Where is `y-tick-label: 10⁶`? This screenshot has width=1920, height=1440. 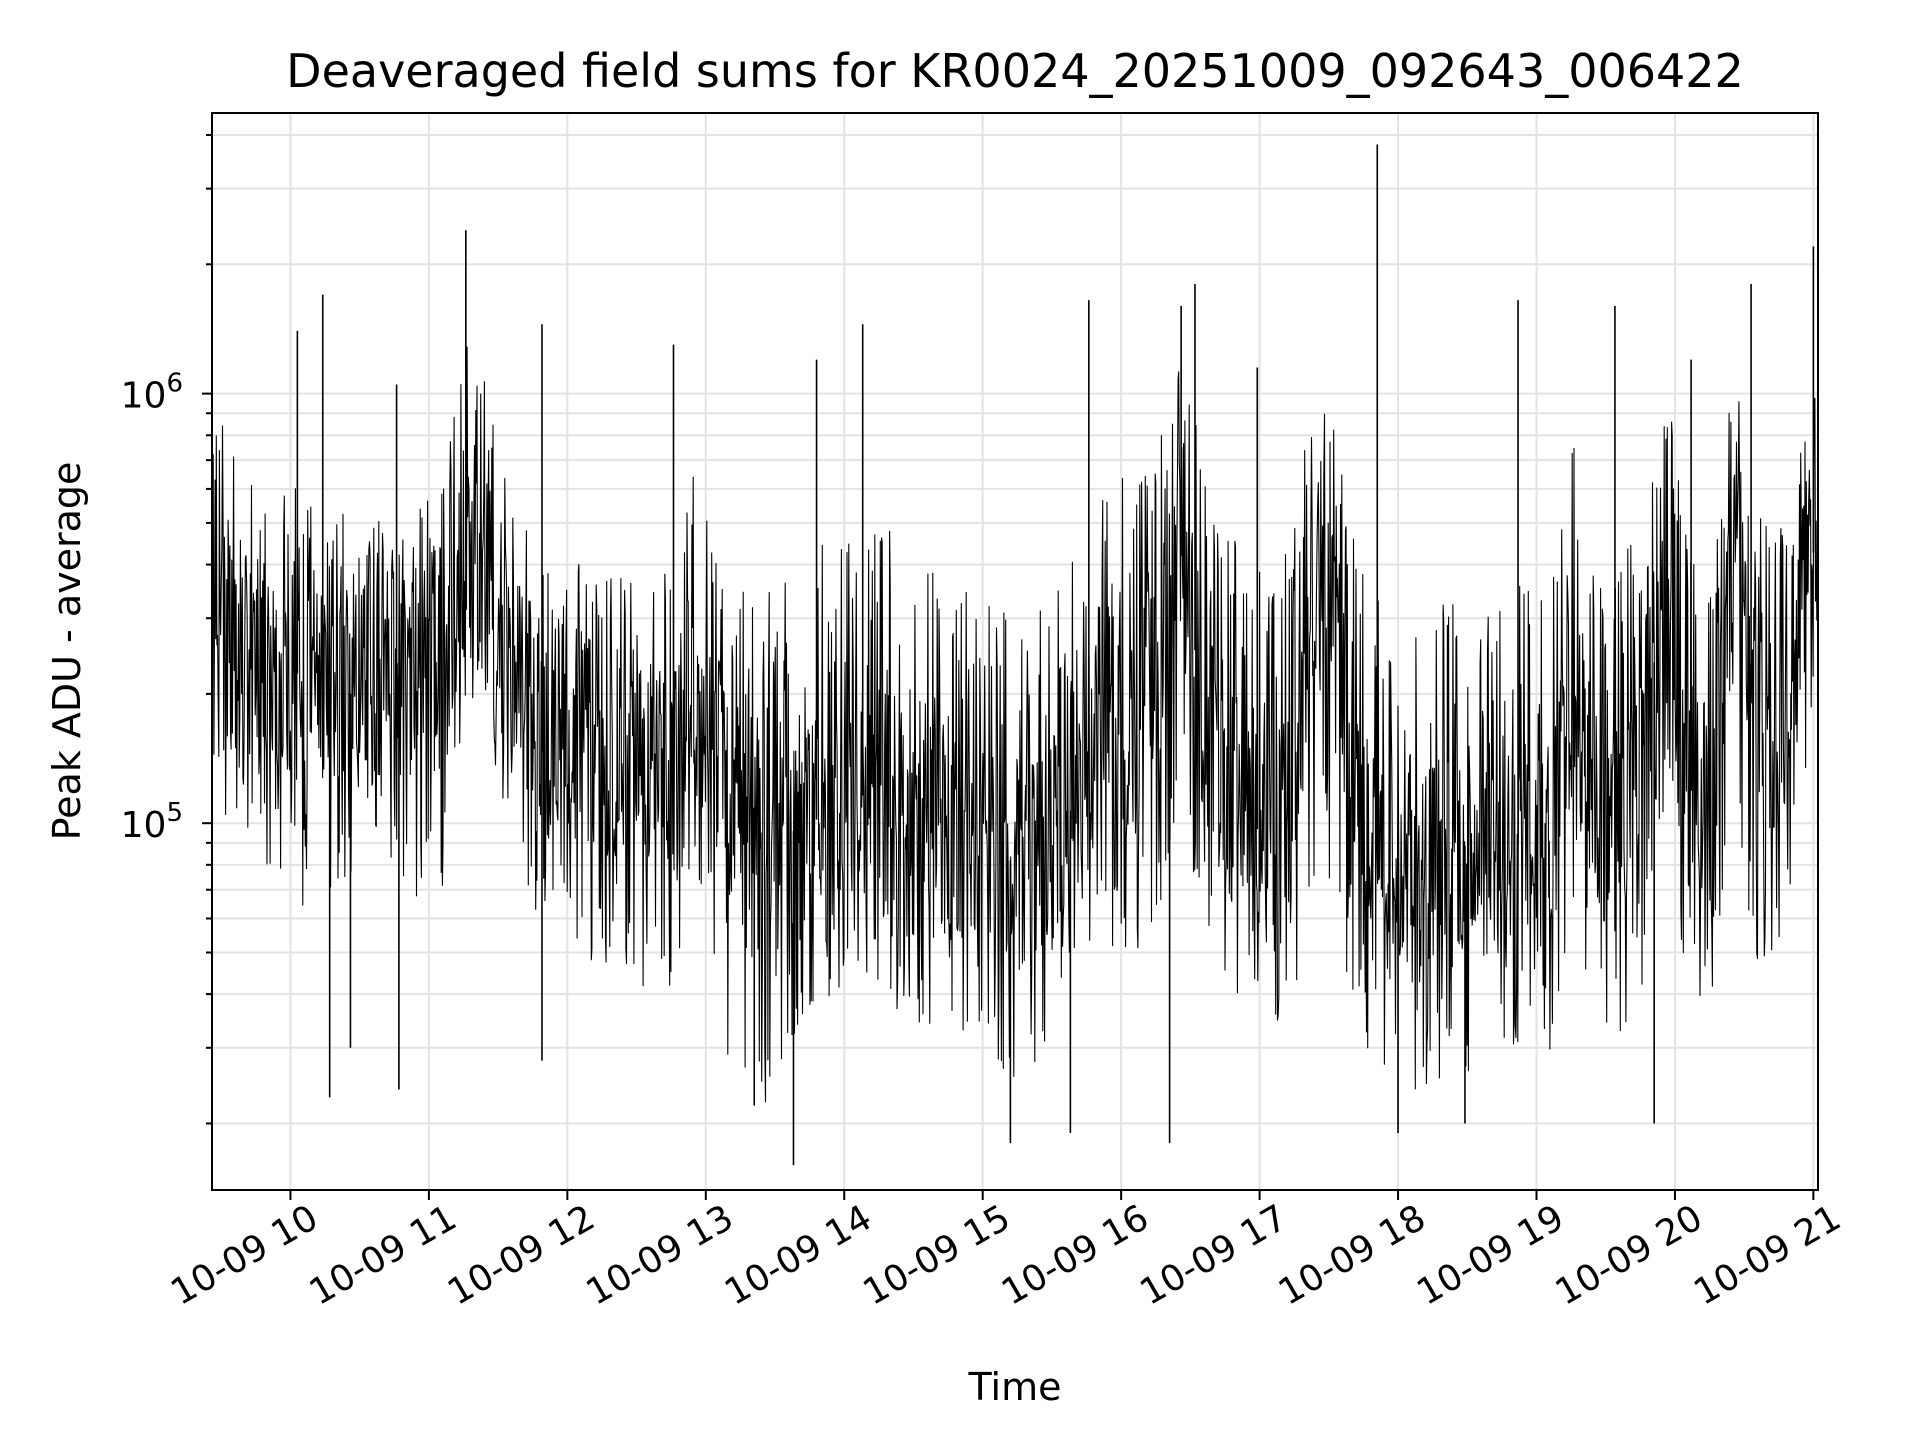 y-tick-label: 10⁶ is located at coordinates (152, 393).